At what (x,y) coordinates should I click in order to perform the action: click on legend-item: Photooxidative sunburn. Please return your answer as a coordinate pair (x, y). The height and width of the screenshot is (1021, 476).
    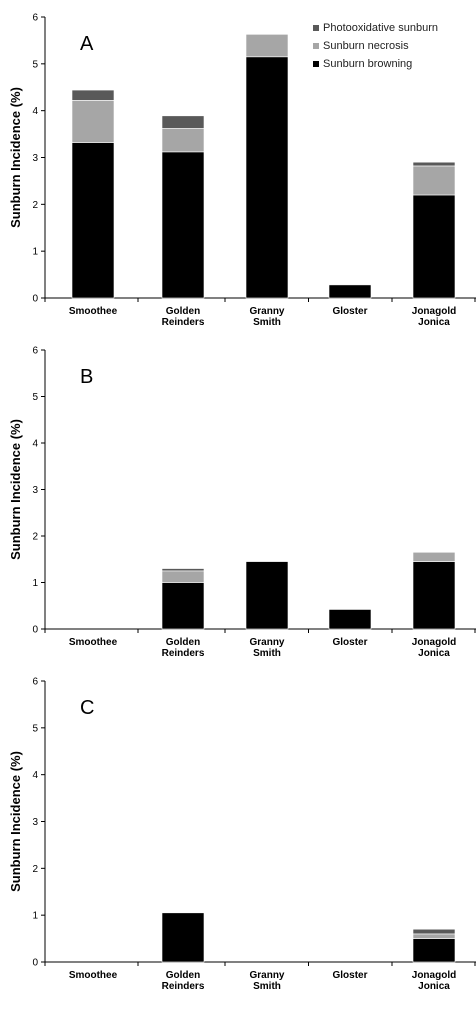
    Looking at the image, I should click on (380, 28).